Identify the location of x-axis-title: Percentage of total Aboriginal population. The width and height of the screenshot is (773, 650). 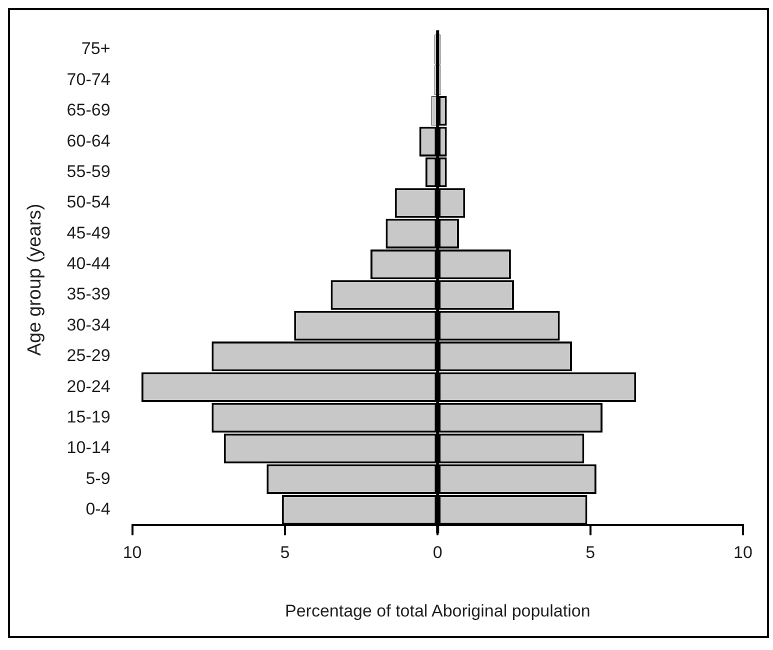
(437, 610).